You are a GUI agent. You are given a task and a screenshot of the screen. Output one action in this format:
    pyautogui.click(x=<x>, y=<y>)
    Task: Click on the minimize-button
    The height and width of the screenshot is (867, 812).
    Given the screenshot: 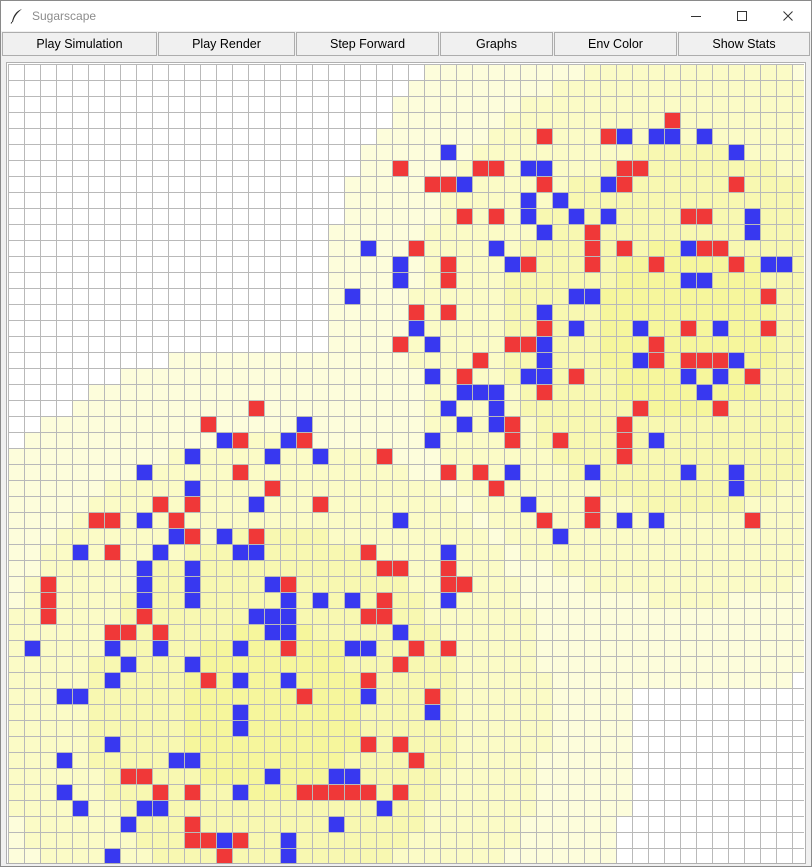 What is the action you would take?
    pyautogui.click(x=696, y=16)
    